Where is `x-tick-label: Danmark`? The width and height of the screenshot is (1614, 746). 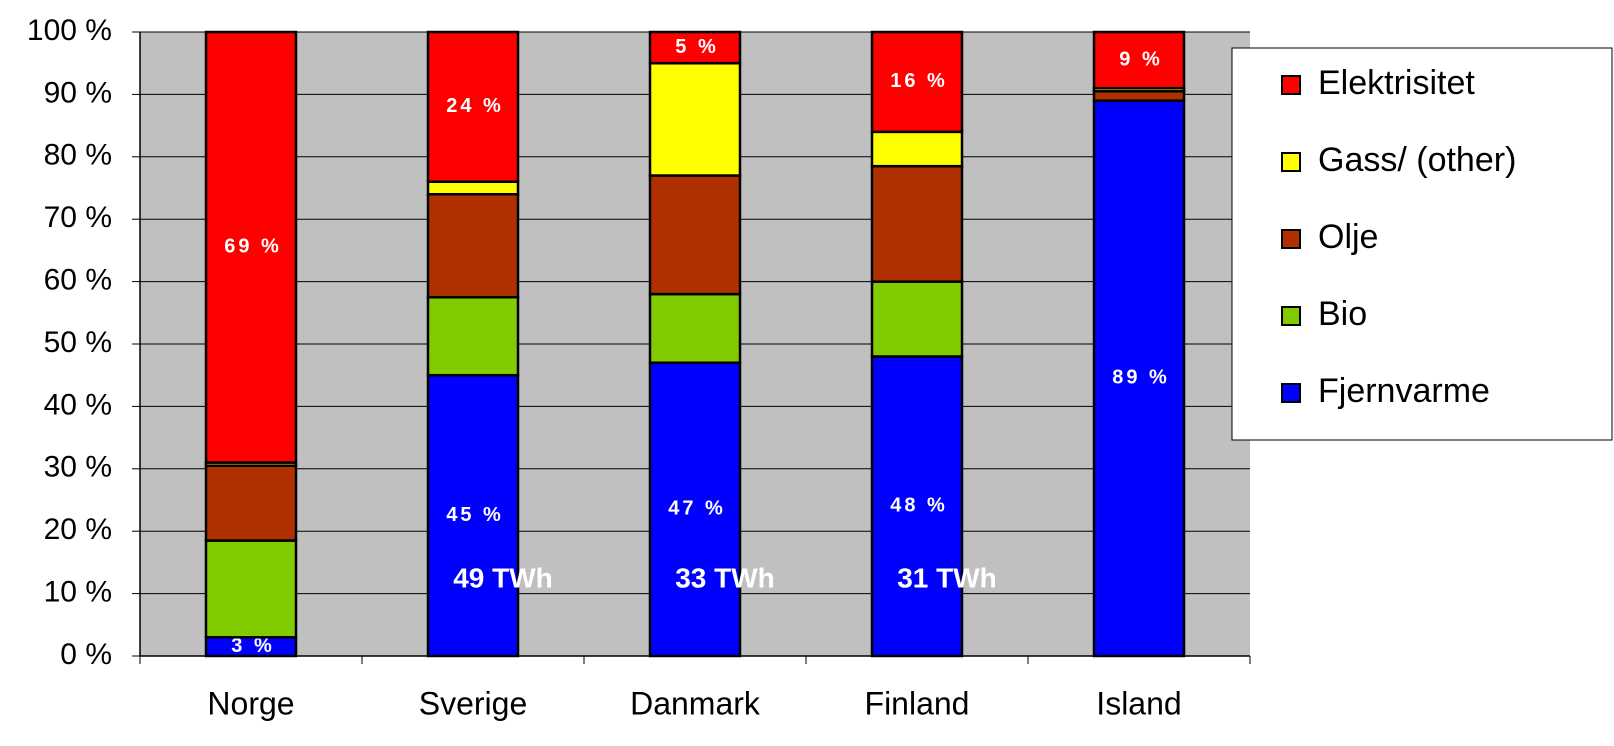 x-tick-label: Danmark is located at coordinates (695, 703).